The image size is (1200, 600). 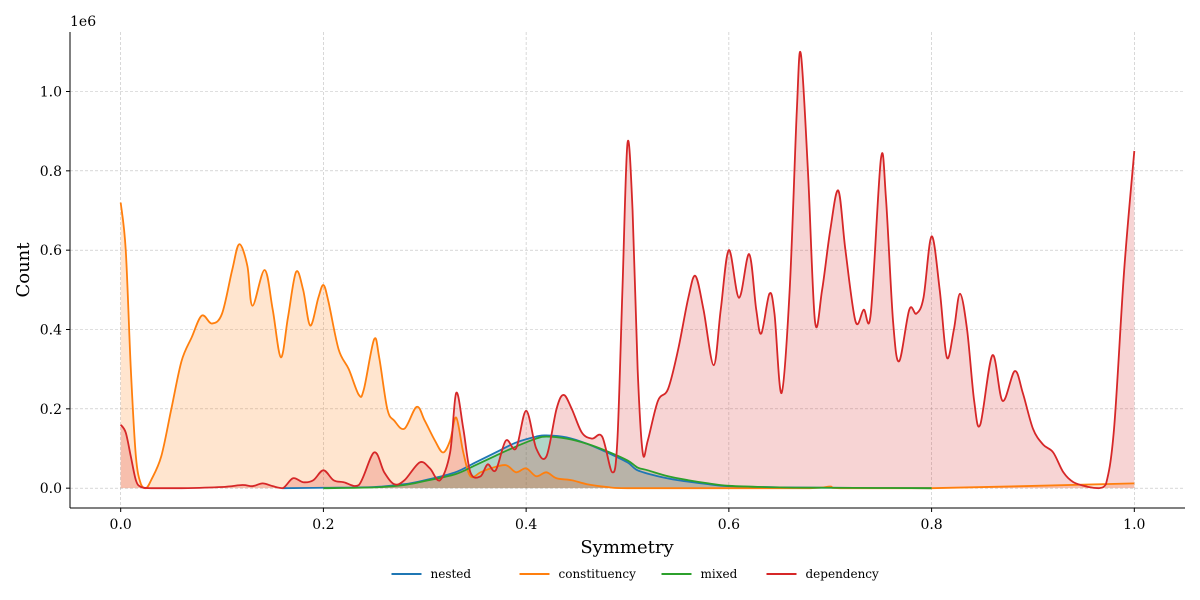 What do you see at coordinates (55, 291) in the screenshot?
I see `y-ticks: 0.0 0.2 0.4 0.6 0.8 1.0` at bounding box center [55, 291].